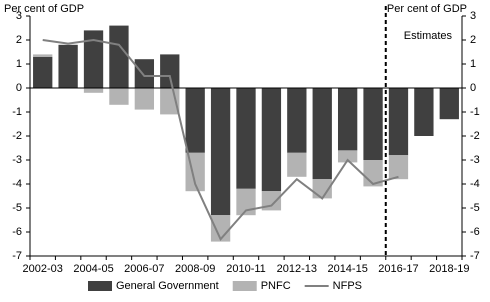  Describe the element at coordinates (473, 64) in the screenshot. I see `y2-tick-label: 1` at that location.